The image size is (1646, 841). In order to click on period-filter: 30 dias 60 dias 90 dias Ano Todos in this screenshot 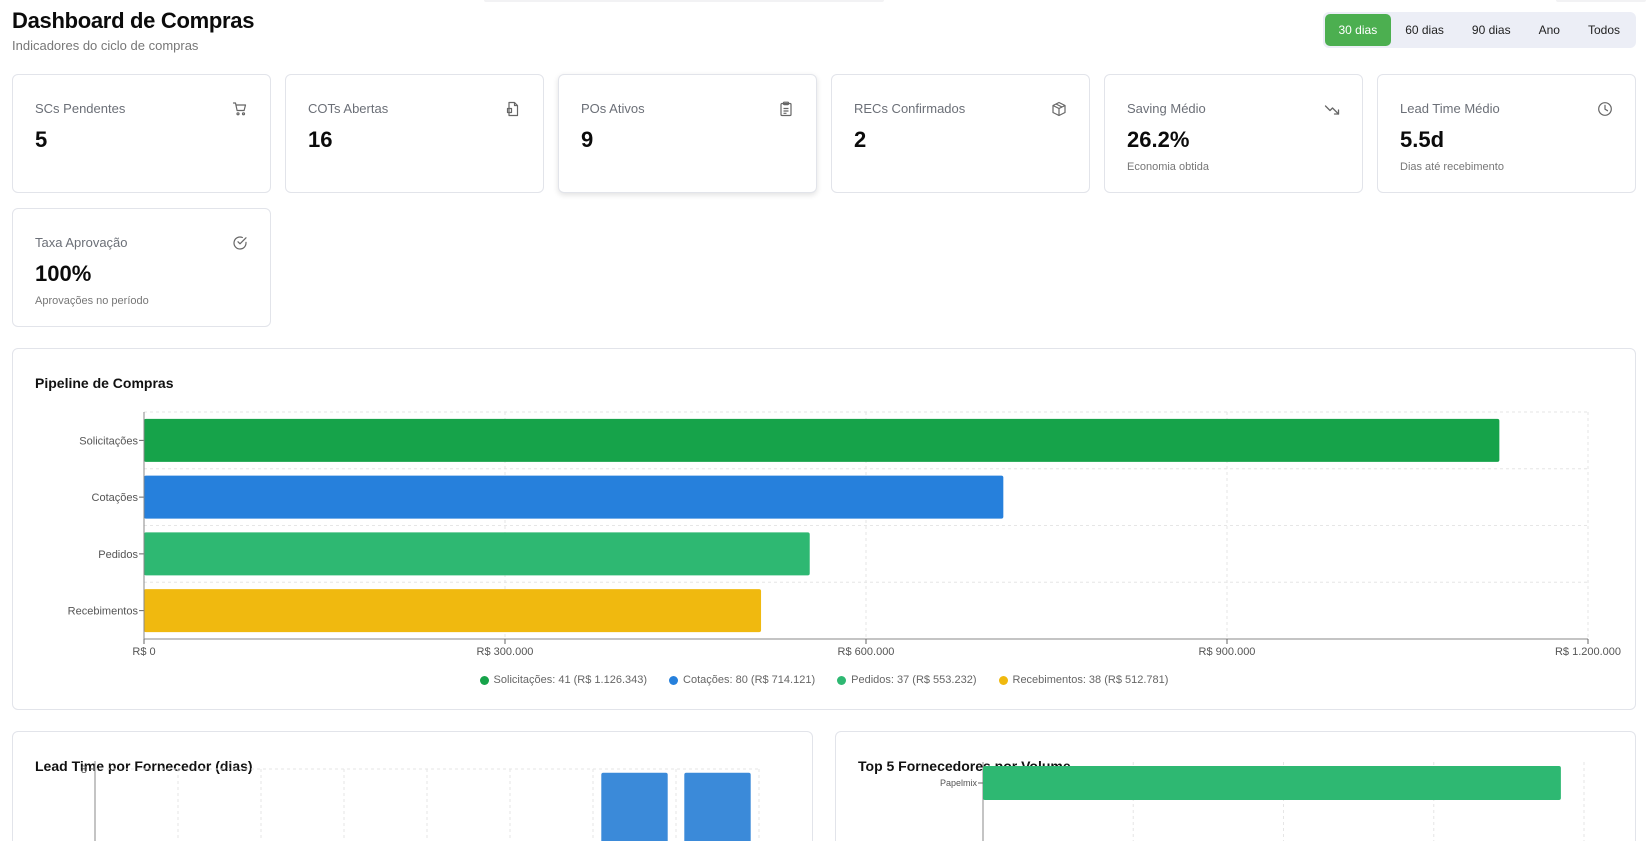, I will do `click(1479, 30)`.